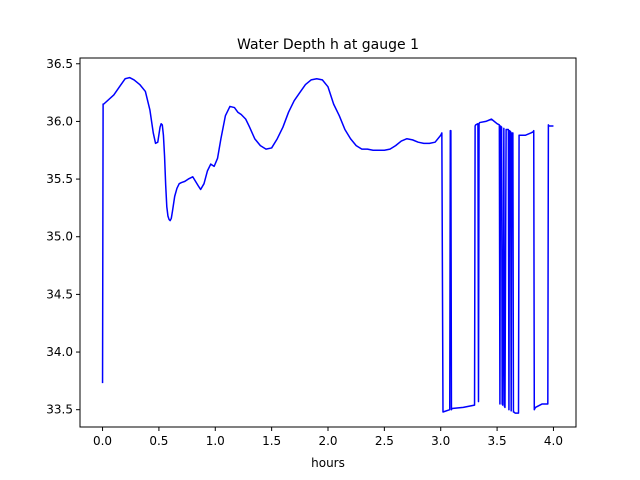  I want to click on y-tick-label: 36.5, so click(59, 64).